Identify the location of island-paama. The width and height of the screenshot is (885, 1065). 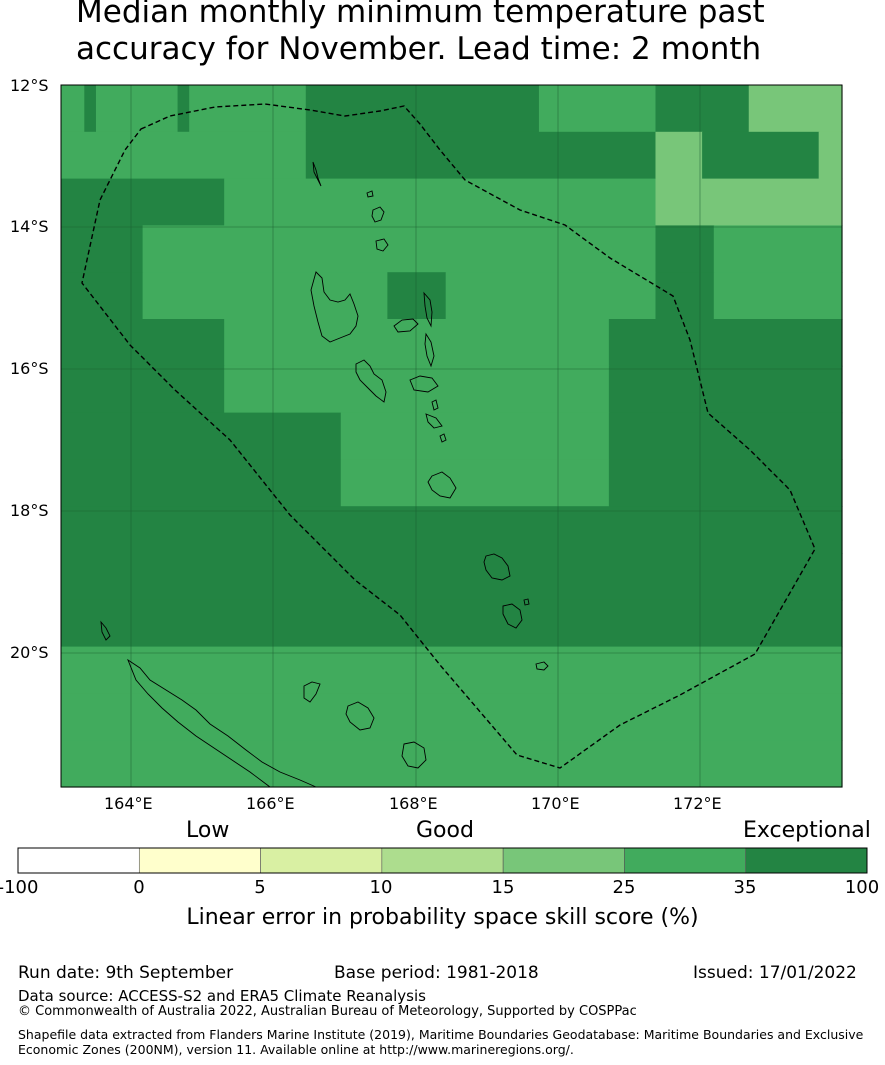
(435, 405).